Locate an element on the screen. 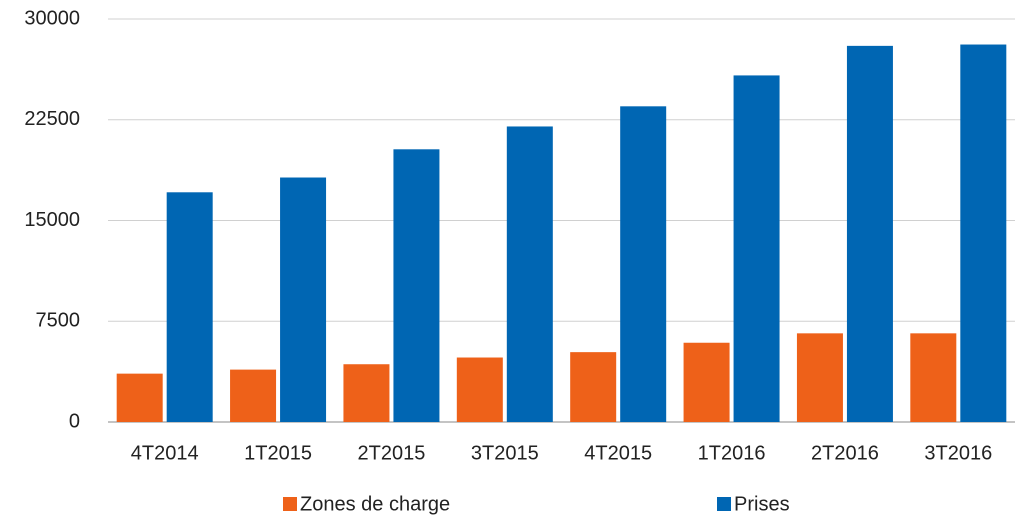  y-tick-label: 0 is located at coordinates (74, 421).